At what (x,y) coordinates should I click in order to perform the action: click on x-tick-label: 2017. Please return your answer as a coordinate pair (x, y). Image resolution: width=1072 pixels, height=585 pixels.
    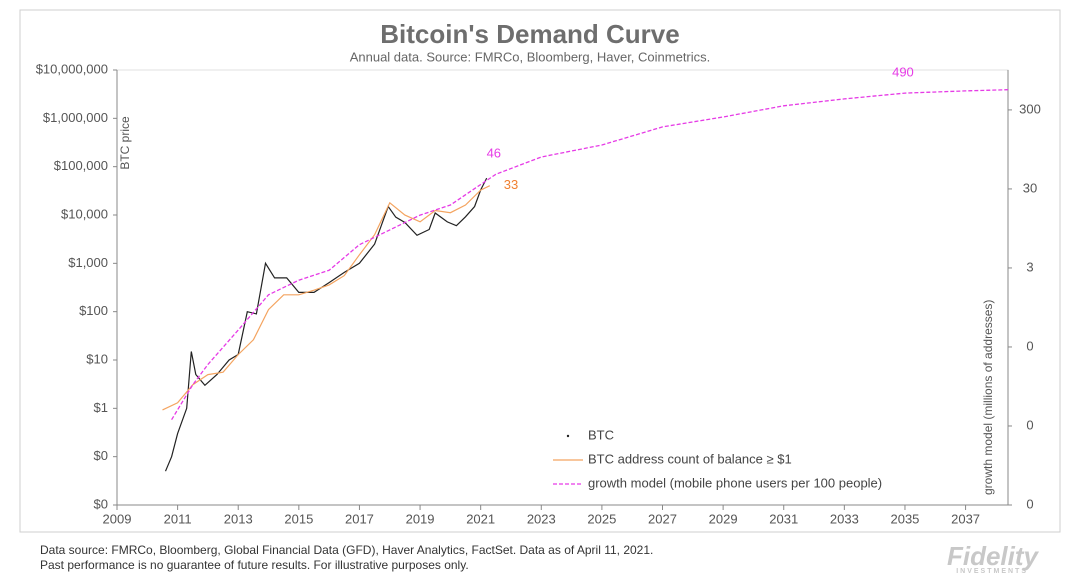
    Looking at the image, I should click on (359, 518).